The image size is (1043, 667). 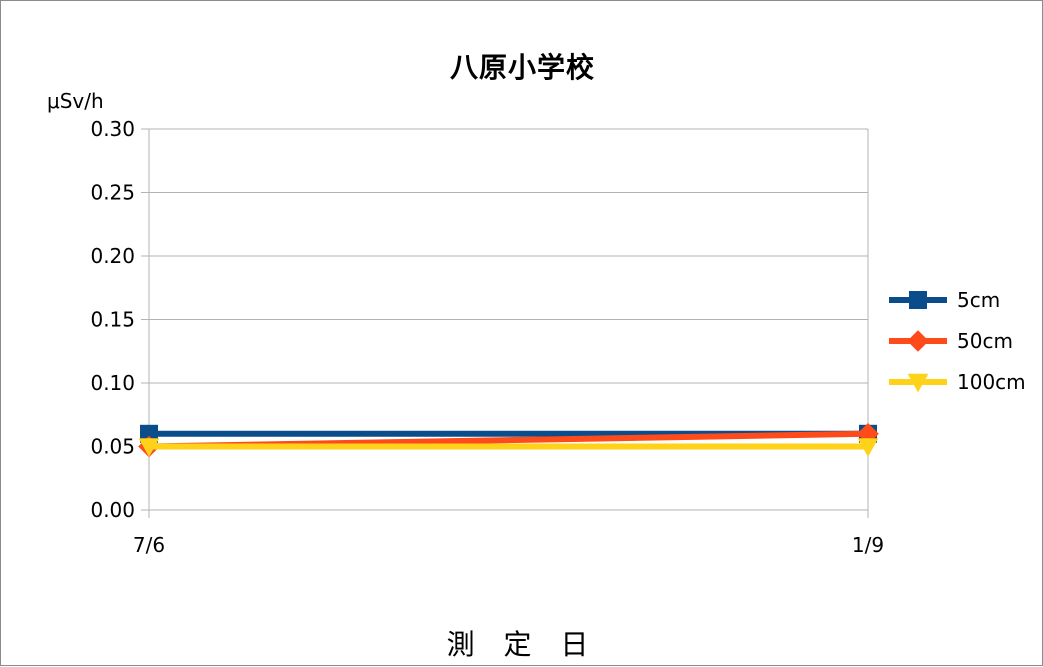 What do you see at coordinates (112, 256) in the screenshot?
I see `y-tick-label: 0.20` at bounding box center [112, 256].